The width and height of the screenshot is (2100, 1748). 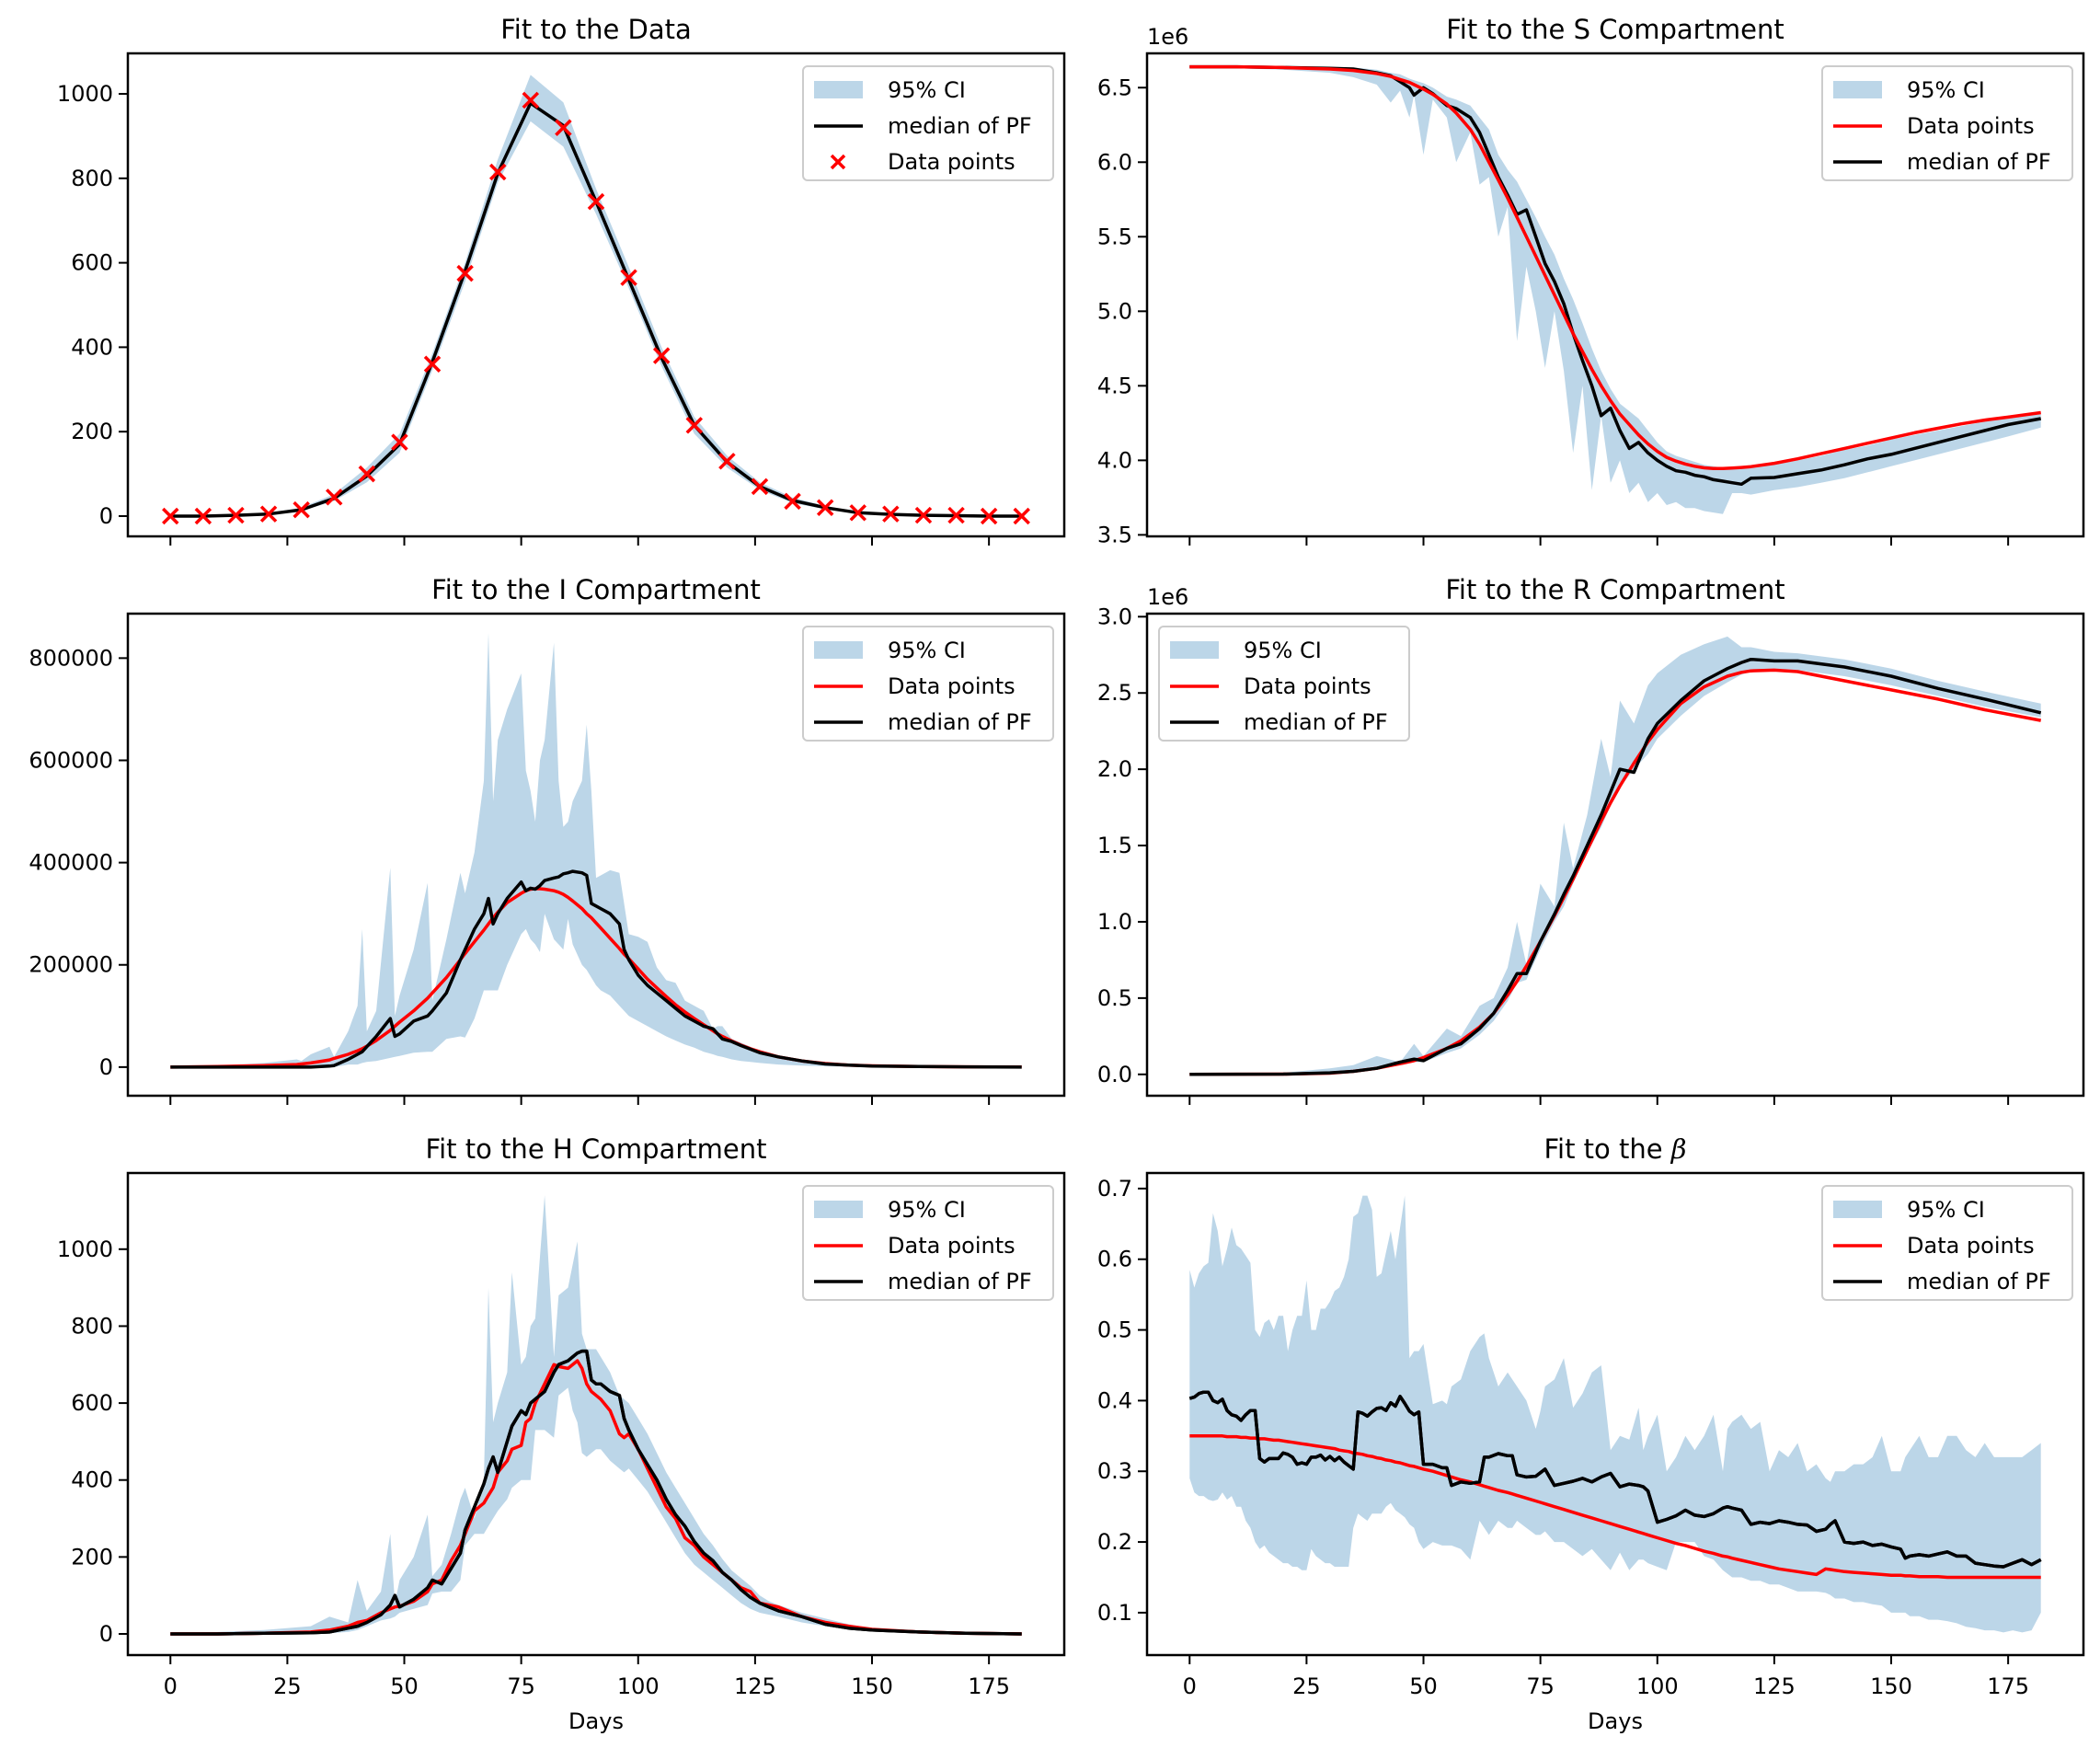 What do you see at coordinates (1114, 236) in the screenshot?
I see `y-tick-label: 5.5` at bounding box center [1114, 236].